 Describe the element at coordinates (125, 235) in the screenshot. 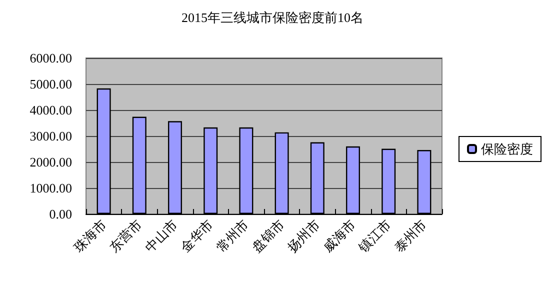

I see `x-tick-label: 东营市` at that location.